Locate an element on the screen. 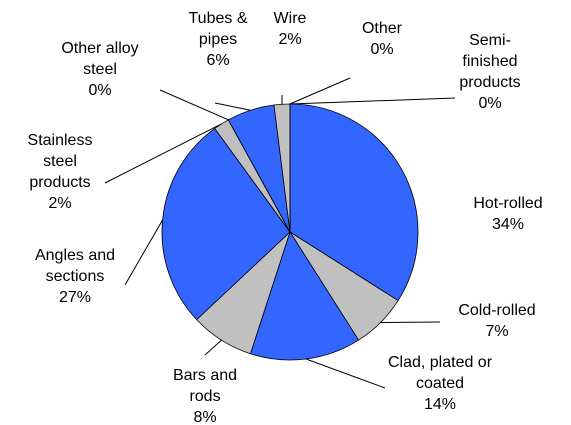 Image resolution: width=571 pixels, height=425 pixels. slice-label: Angles and sections 27% is located at coordinates (75, 276).